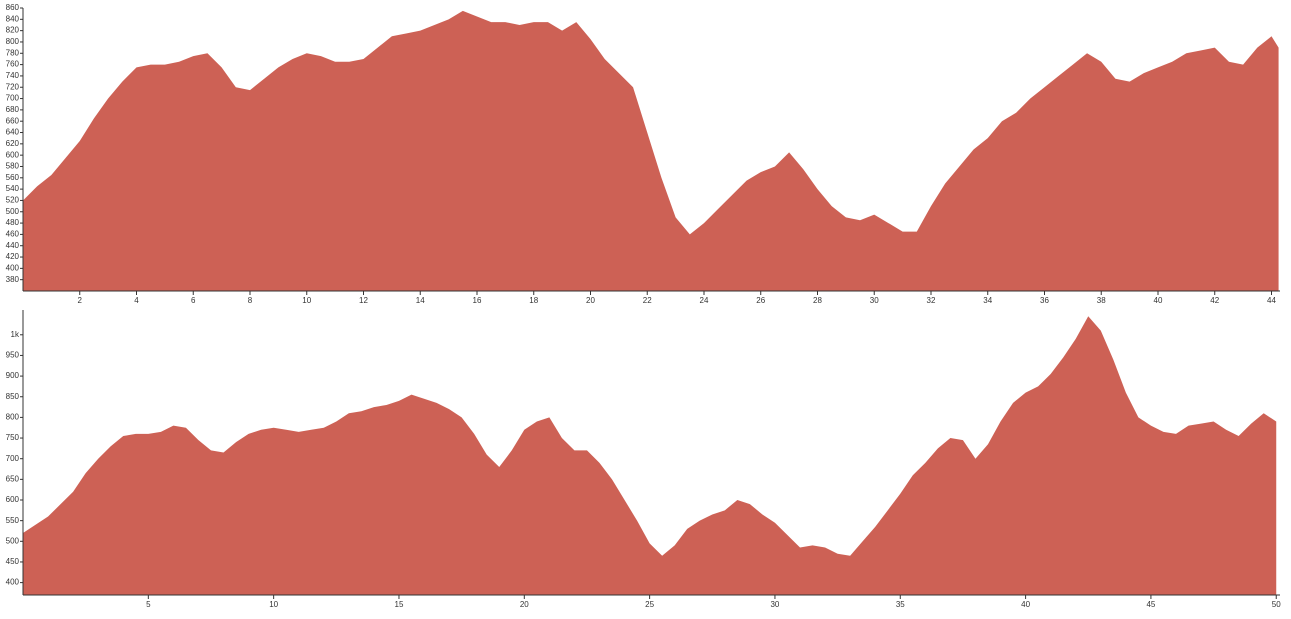 The image size is (1291, 619). I want to click on x-tick-label: 24, so click(704, 300).